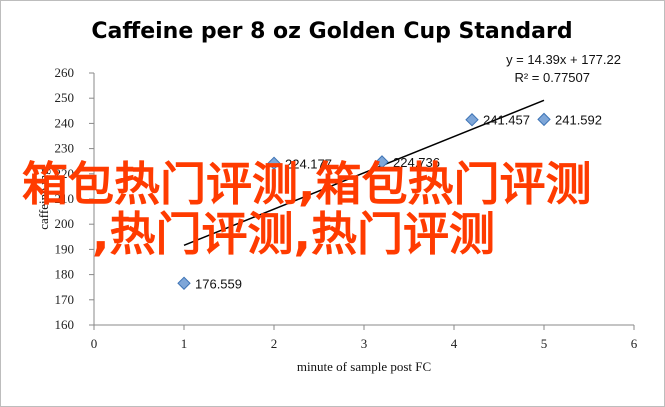  What do you see at coordinates (552, 77) in the screenshot?
I see `trendline-r-squared: R² = 0.77507` at bounding box center [552, 77].